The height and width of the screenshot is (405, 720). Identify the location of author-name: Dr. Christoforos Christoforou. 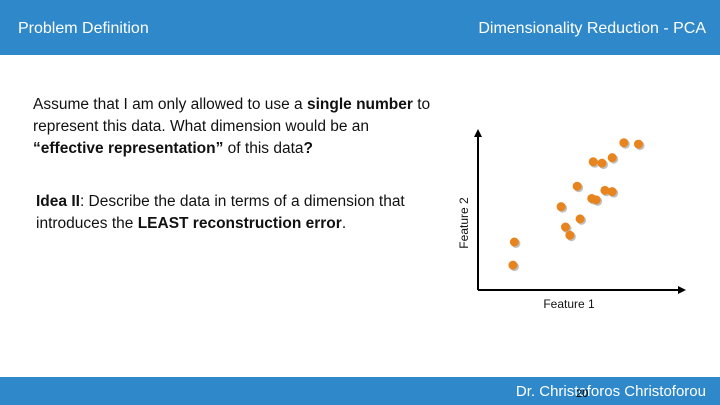
(610, 391).